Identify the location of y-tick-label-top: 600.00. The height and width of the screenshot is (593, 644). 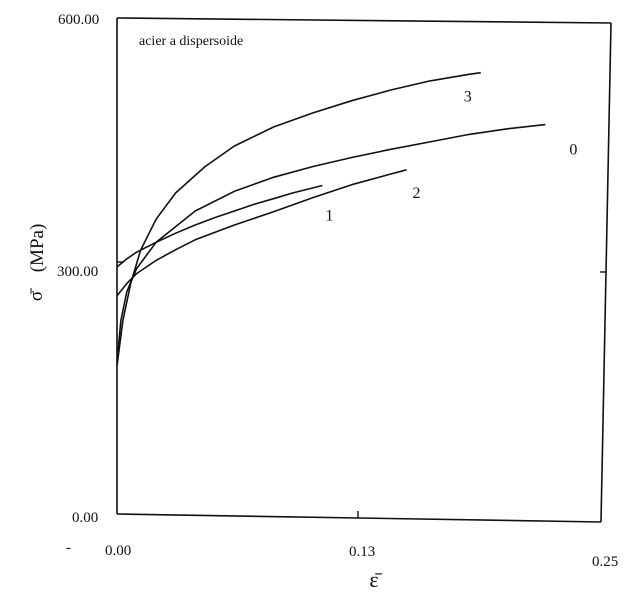
(78, 20).